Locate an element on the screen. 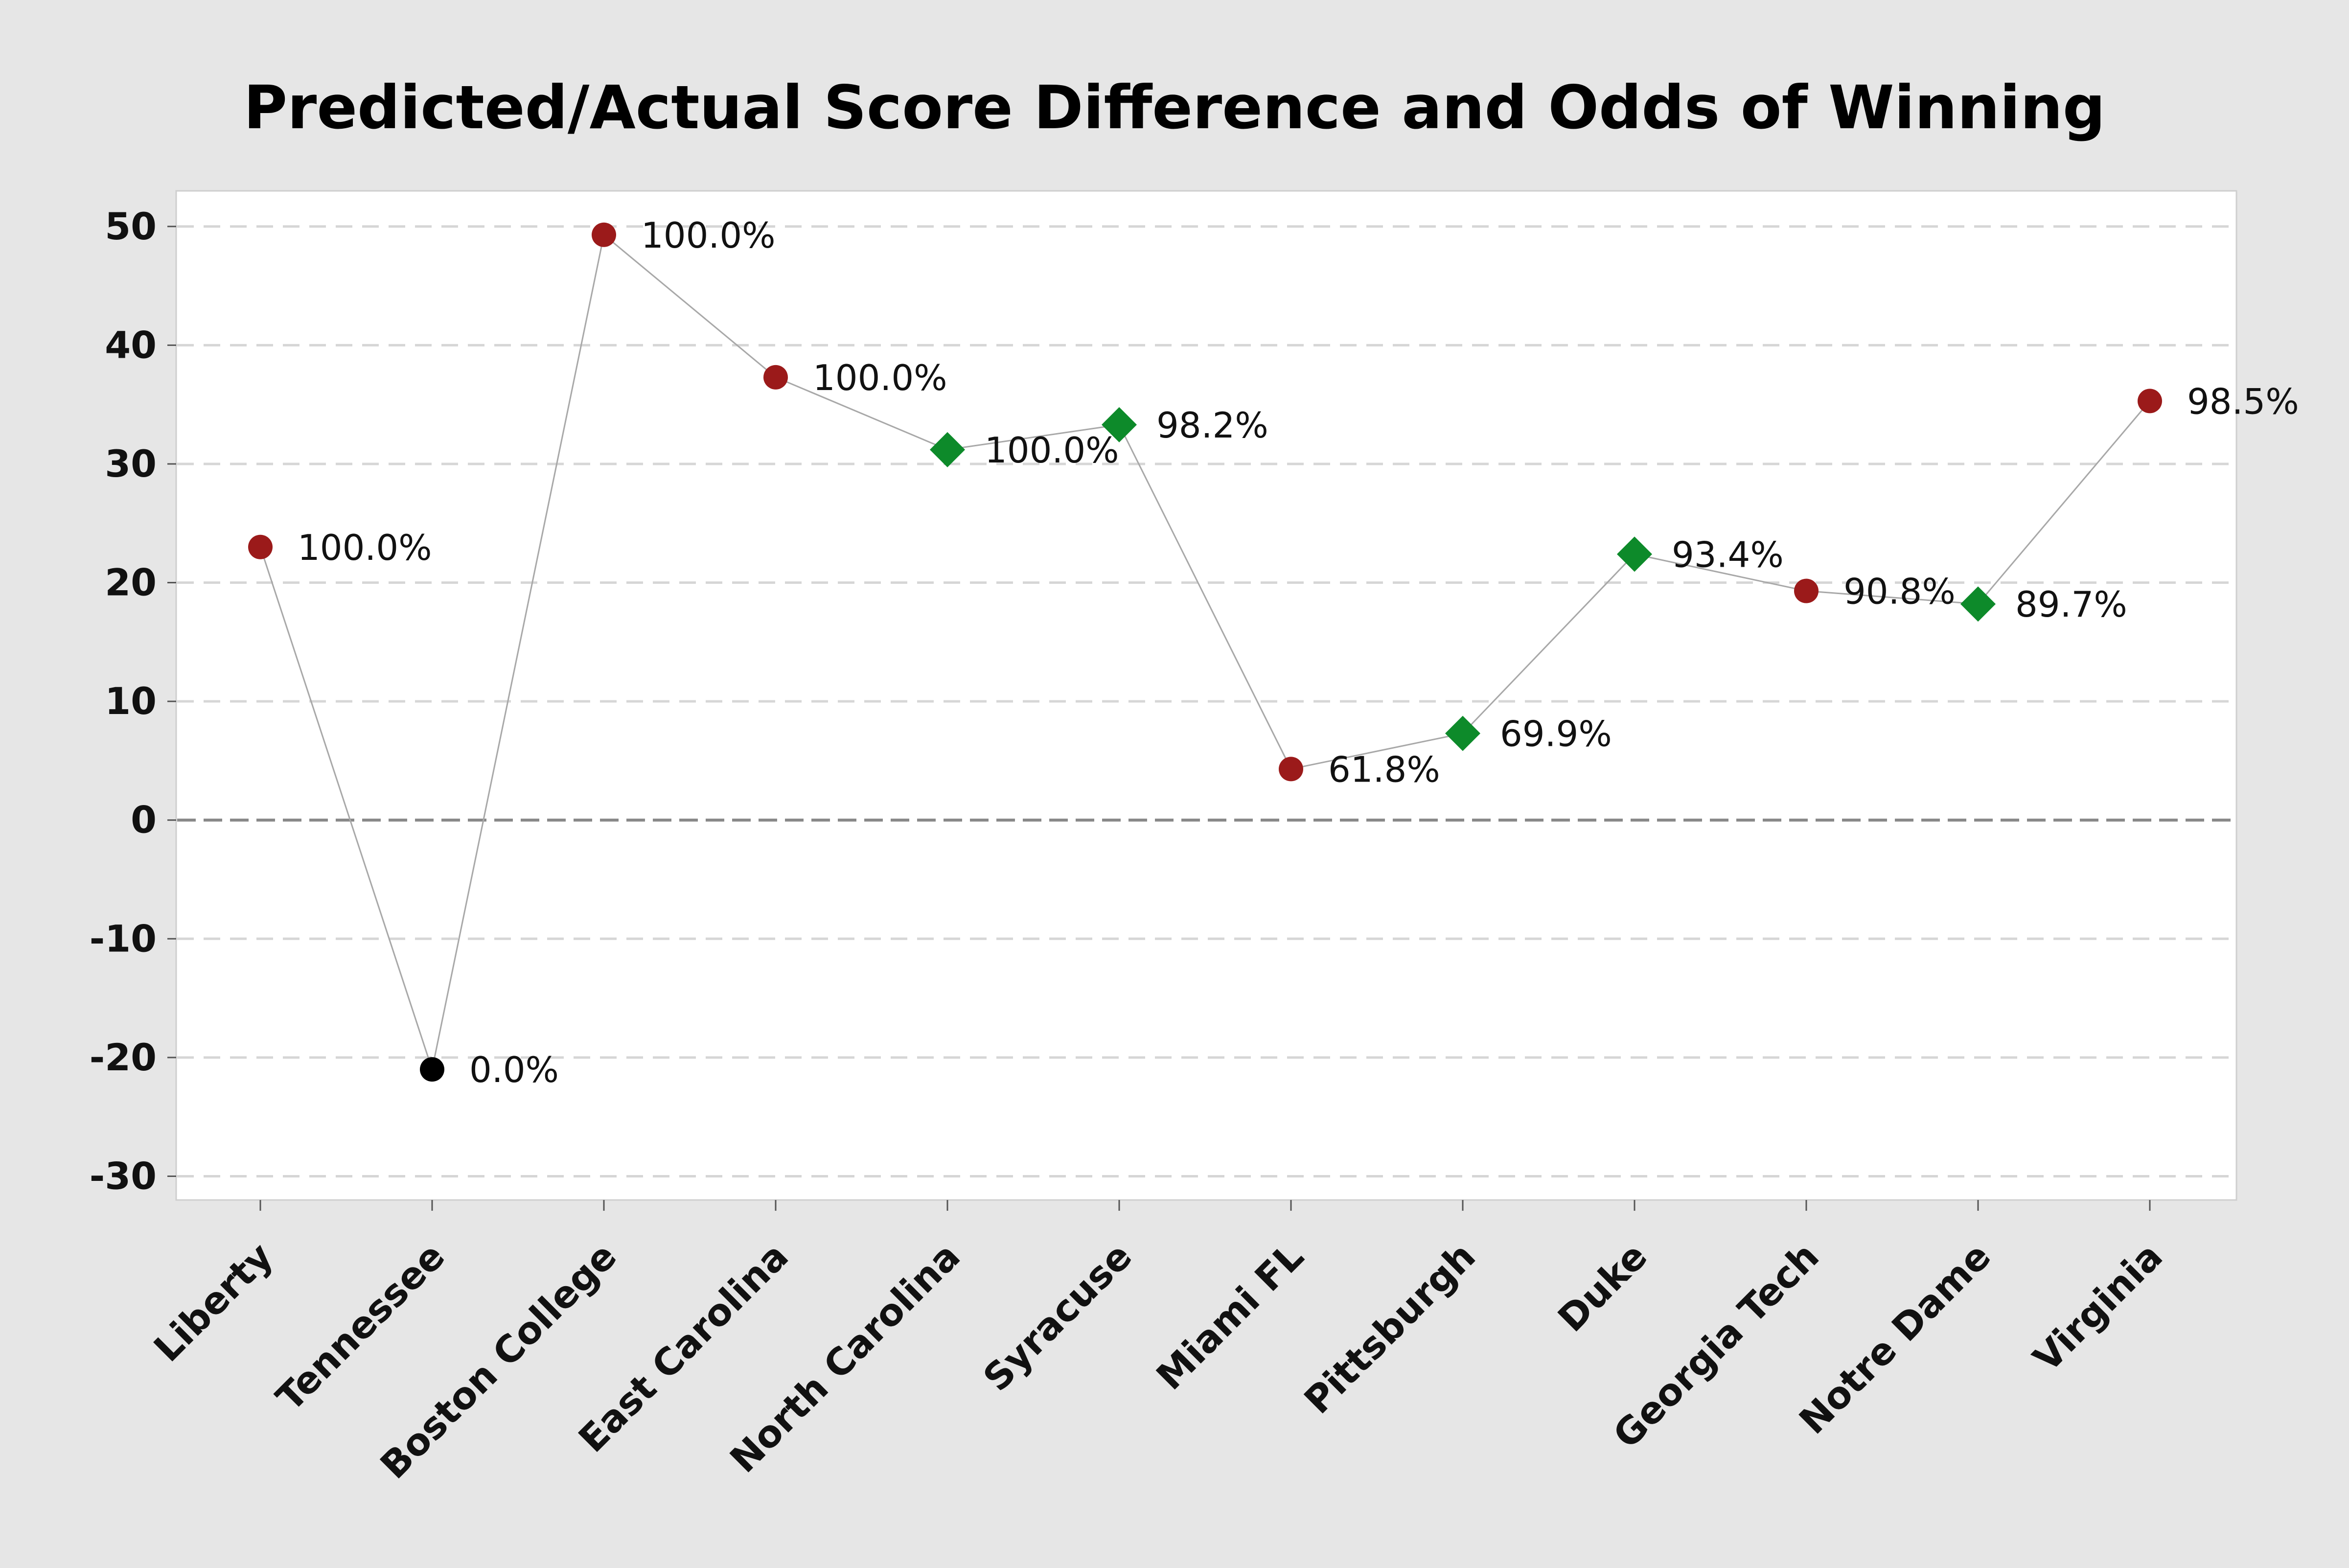 The width and height of the screenshot is (2349, 1568). y-tick-label: 10 is located at coordinates (131, 701).